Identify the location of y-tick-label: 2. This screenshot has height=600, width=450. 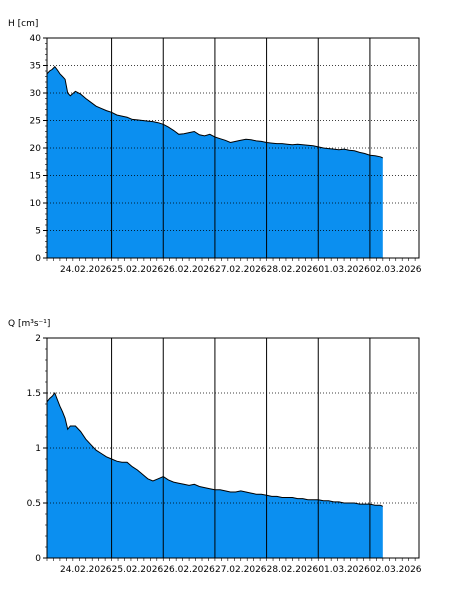
(38, 339).